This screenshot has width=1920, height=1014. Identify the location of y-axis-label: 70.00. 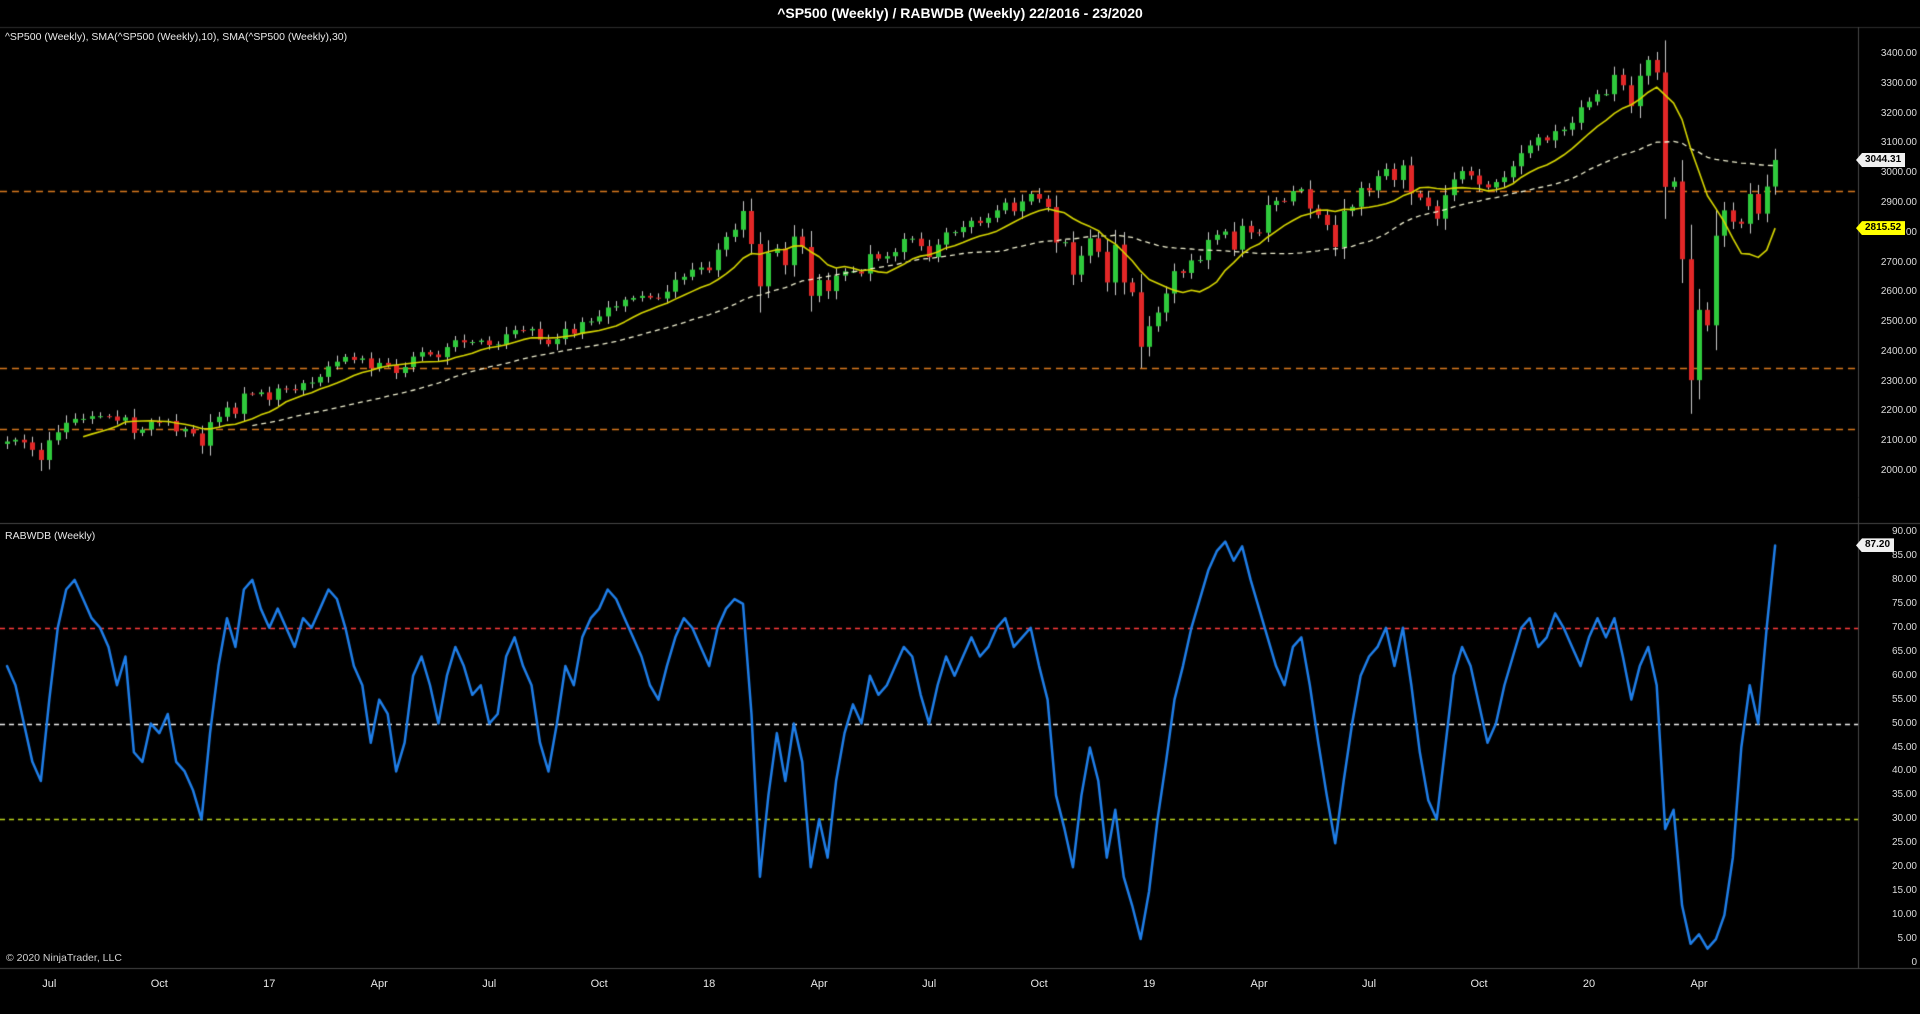
(1904, 627).